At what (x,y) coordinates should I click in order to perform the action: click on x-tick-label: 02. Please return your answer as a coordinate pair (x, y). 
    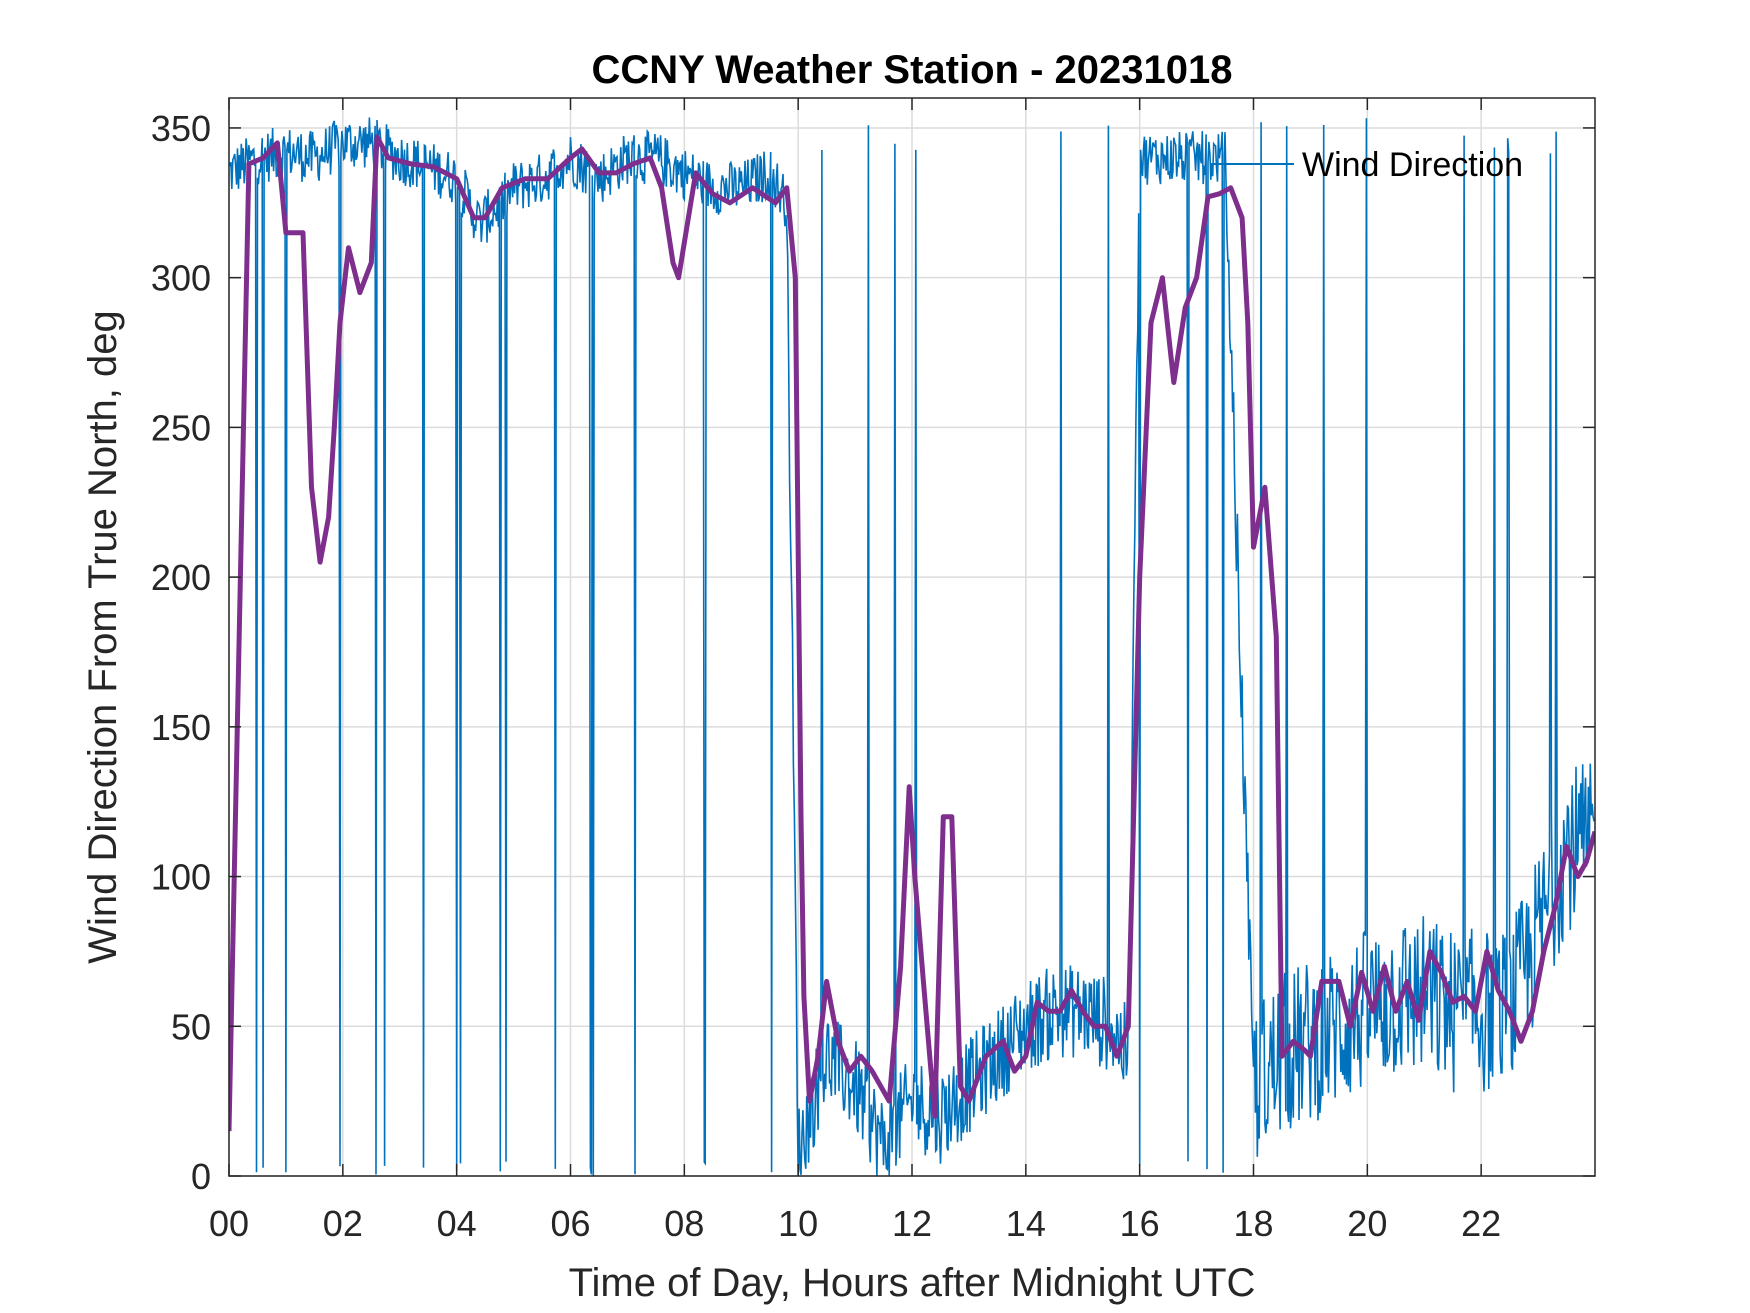
    Looking at the image, I should click on (343, 1223).